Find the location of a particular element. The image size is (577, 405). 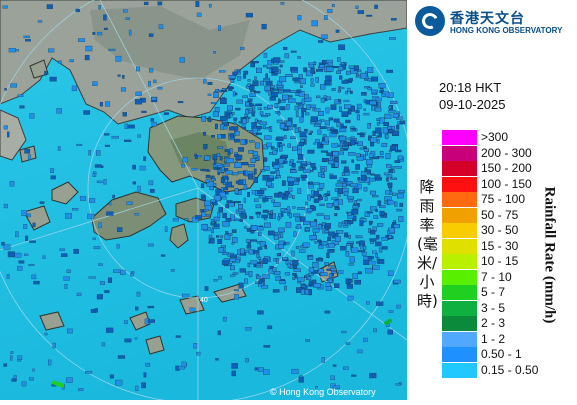

lamma-island is located at coordinates (179, 236).